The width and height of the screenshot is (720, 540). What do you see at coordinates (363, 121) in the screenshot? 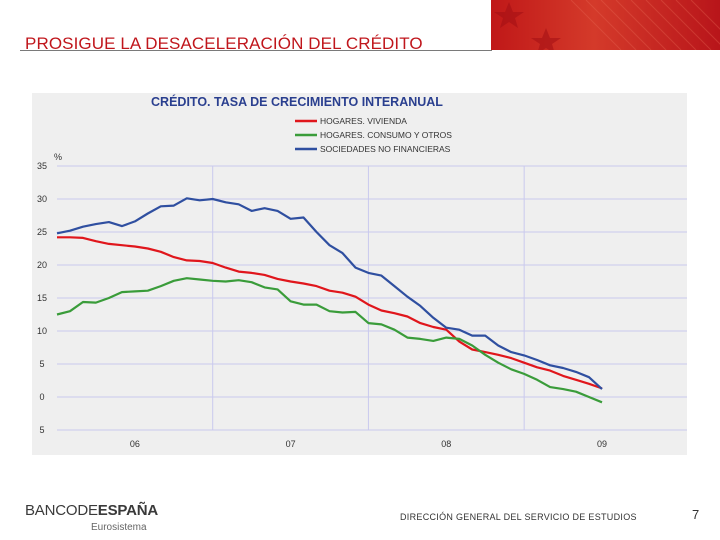
I see `legend-label: HOGARES. VIVIENDA` at bounding box center [363, 121].